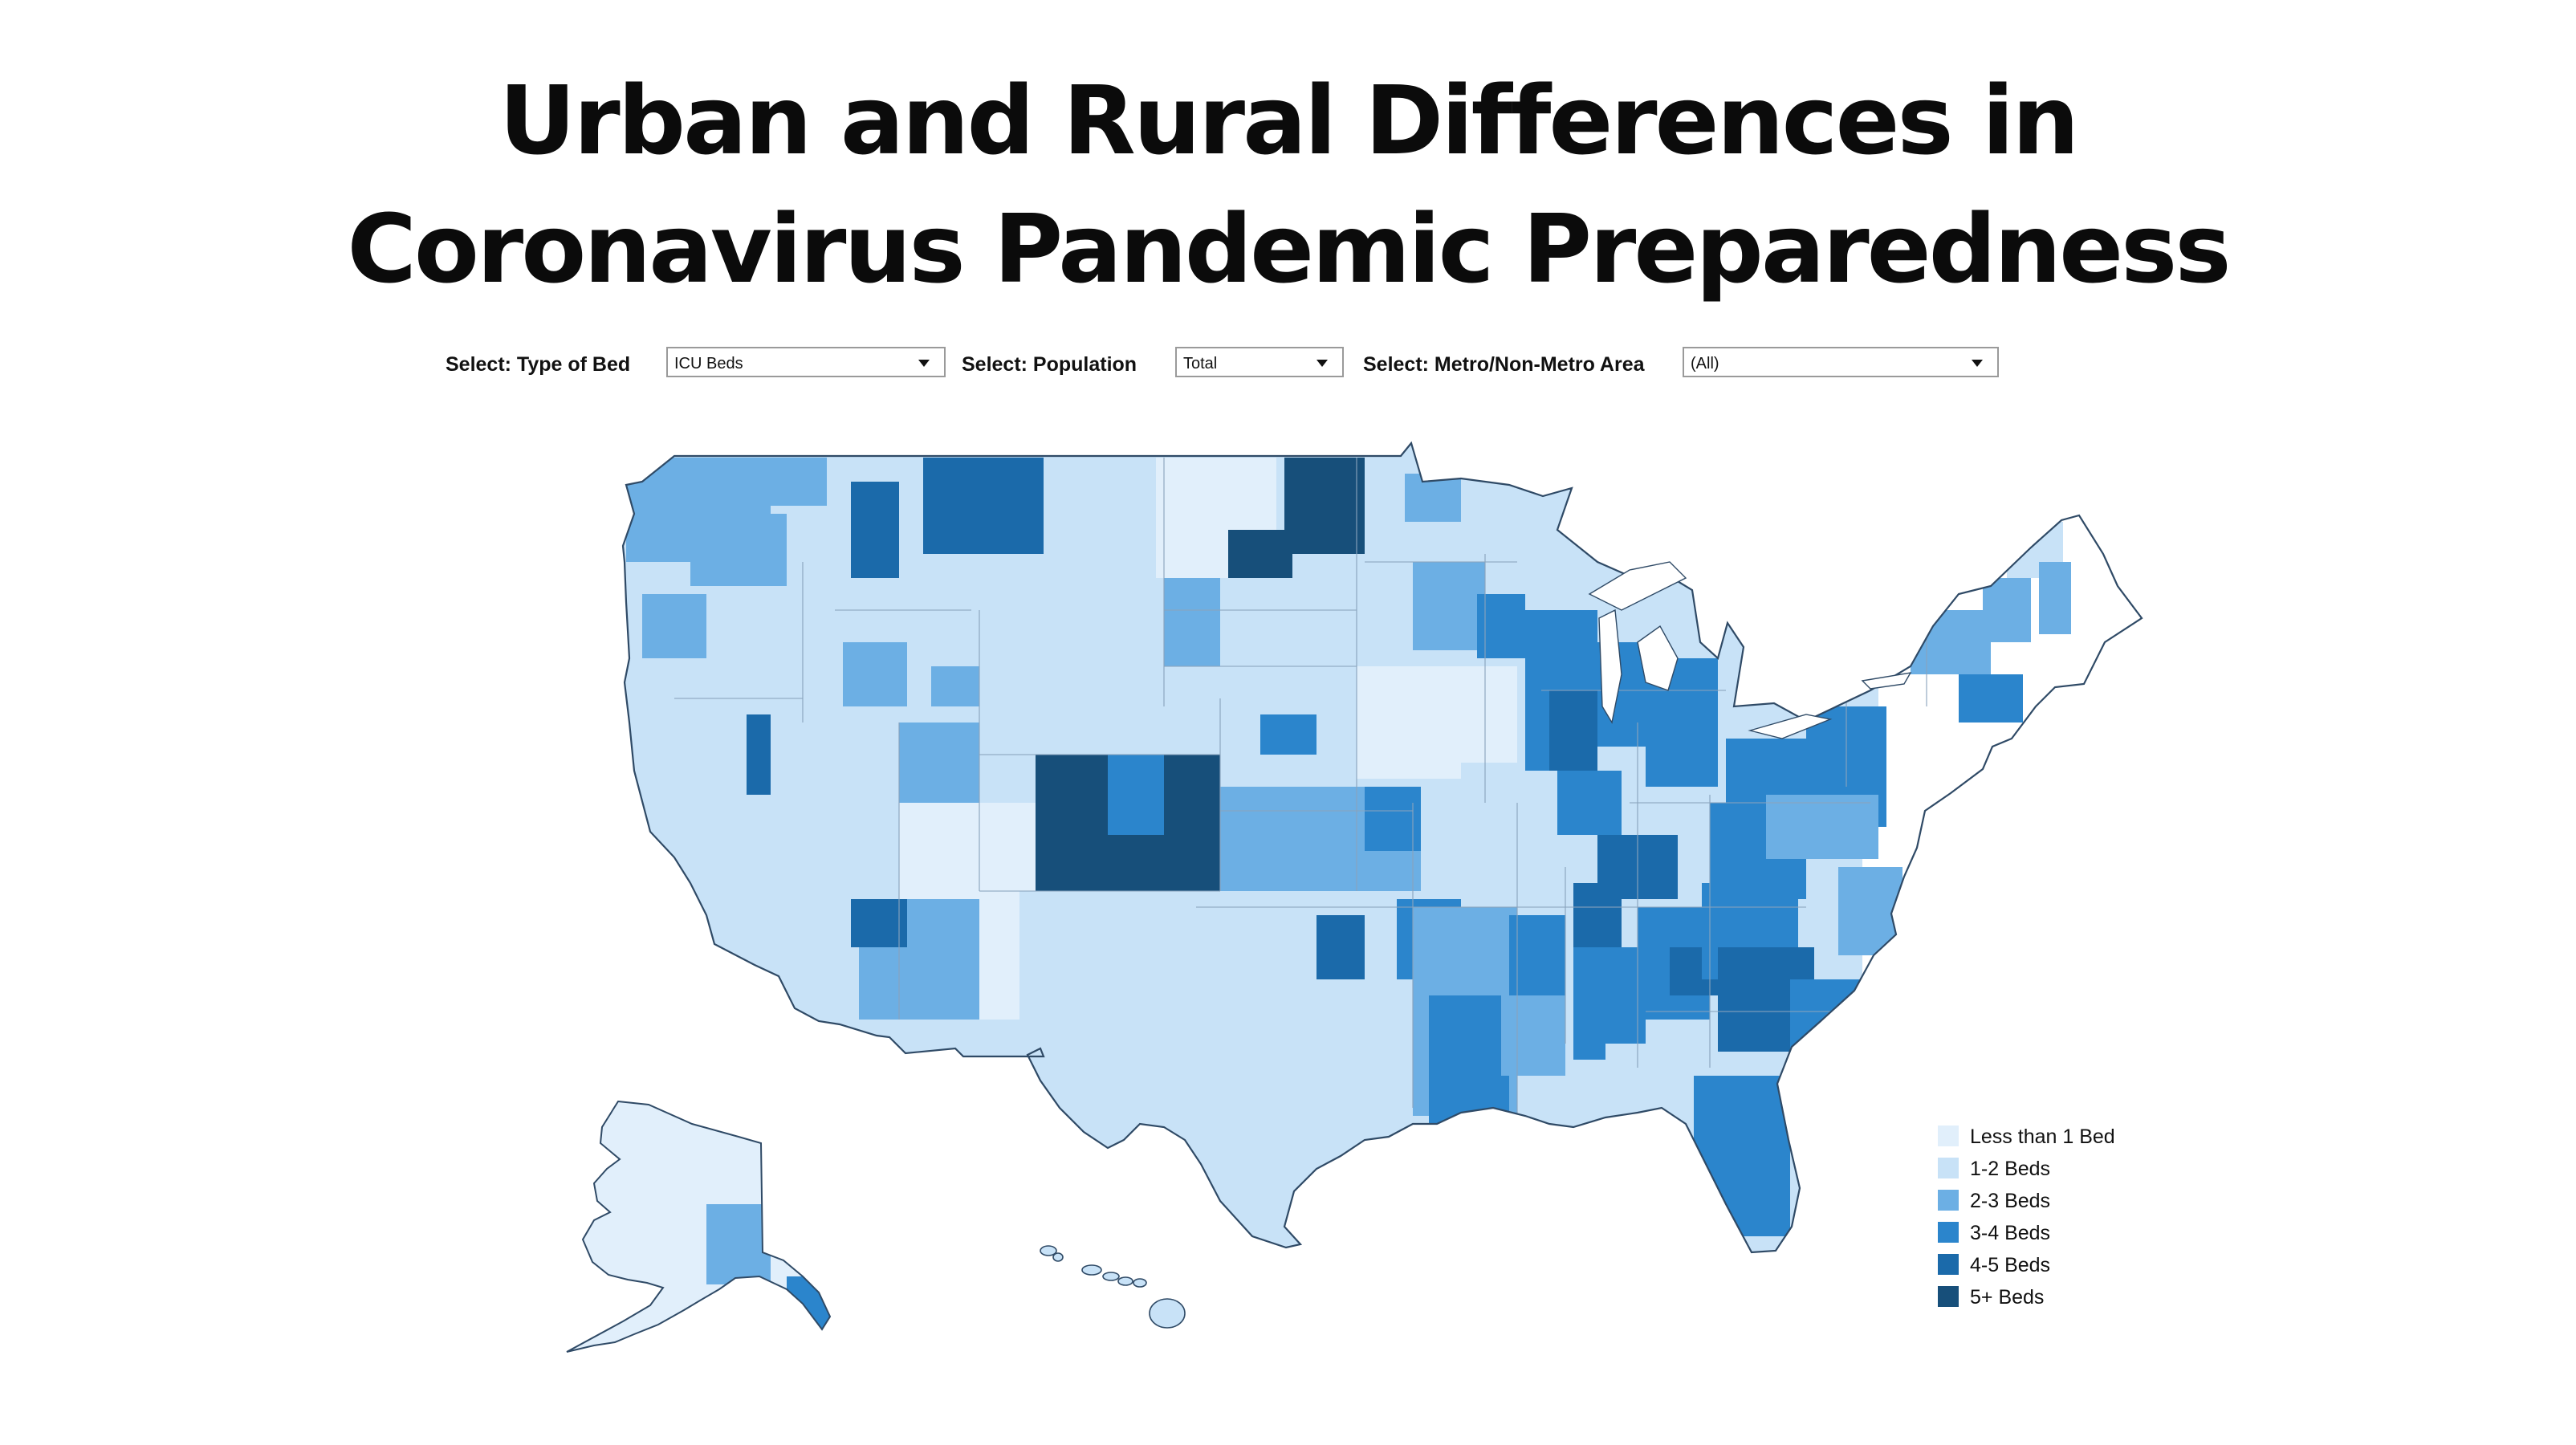 This screenshot has height=1445, width=2576. What do you see at coordinates (2010, 1201) in the screenshot?
I see `legend-label: 2-3 Beds` at bounding box center [2010, 1201].